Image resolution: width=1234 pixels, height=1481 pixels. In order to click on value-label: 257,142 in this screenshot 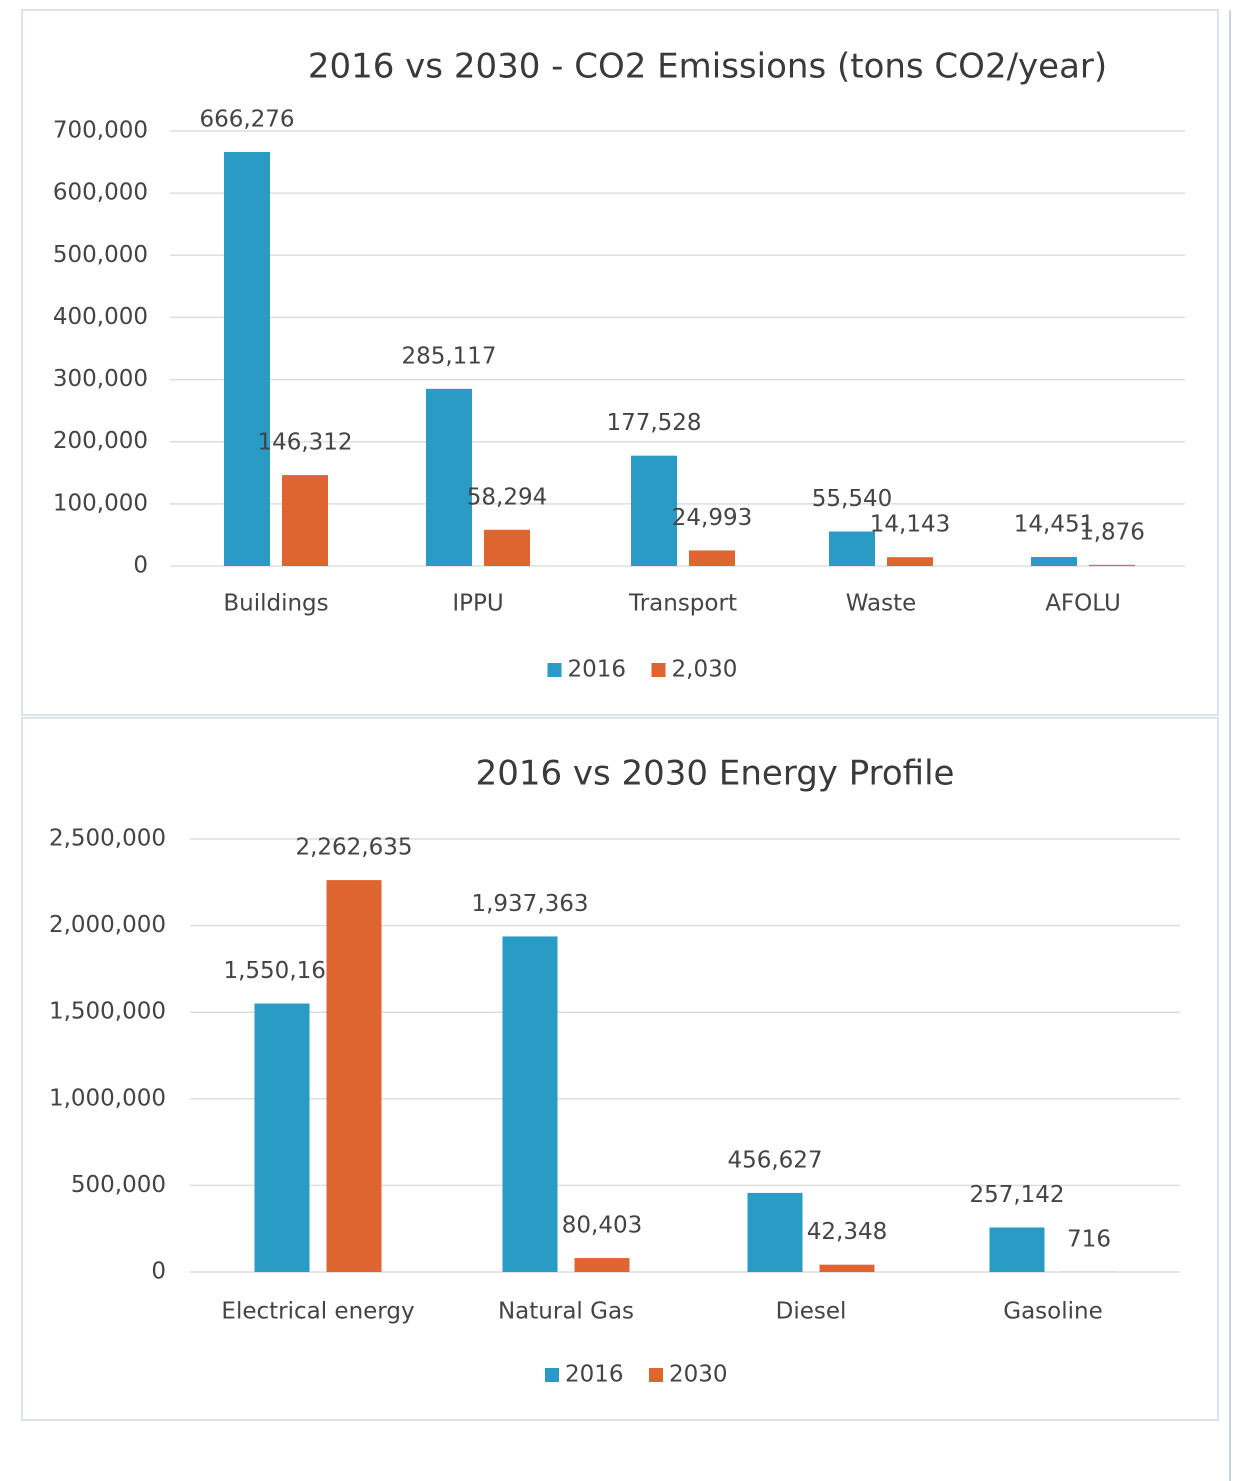, I will do `click(1016, 1195)`.